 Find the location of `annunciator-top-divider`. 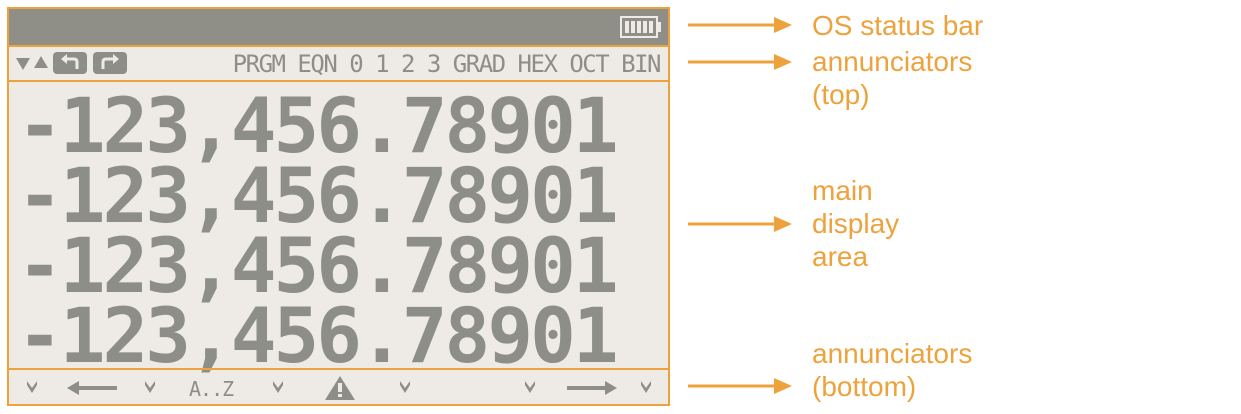

annunciator-top-divider is located at coordinates (338, 81).